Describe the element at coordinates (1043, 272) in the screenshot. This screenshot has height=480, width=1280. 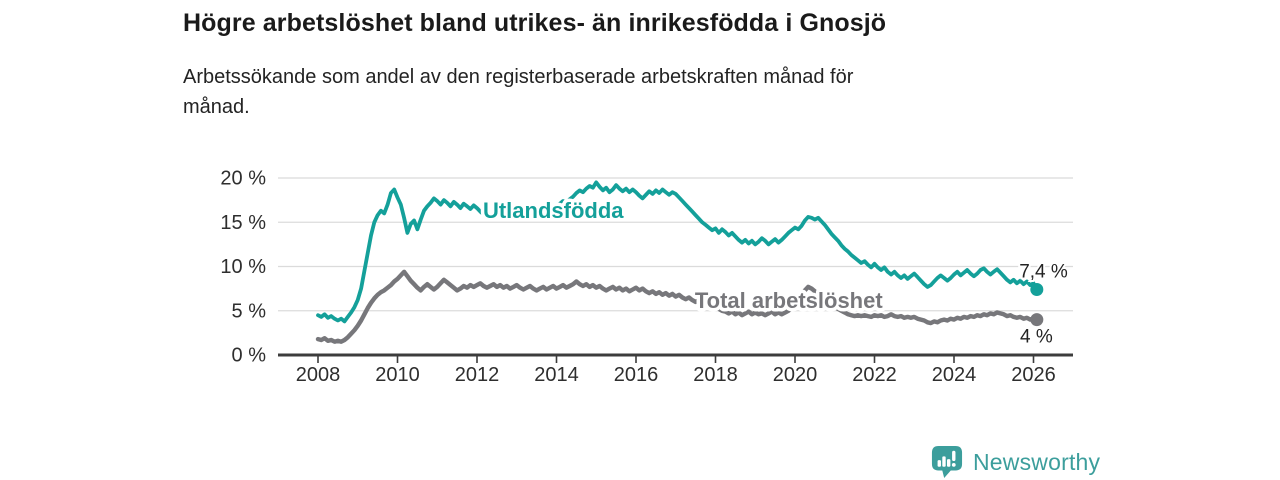
I see `series-end-value-label-utlandsfodda: 7,4 %` at that location.